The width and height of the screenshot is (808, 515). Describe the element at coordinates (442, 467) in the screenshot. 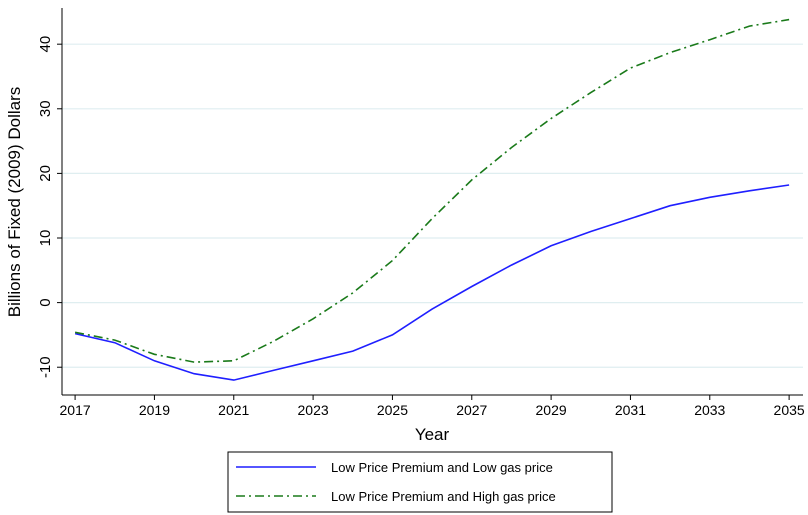

I see `legend-label: Low Price Premium and Low gas price` at that location.